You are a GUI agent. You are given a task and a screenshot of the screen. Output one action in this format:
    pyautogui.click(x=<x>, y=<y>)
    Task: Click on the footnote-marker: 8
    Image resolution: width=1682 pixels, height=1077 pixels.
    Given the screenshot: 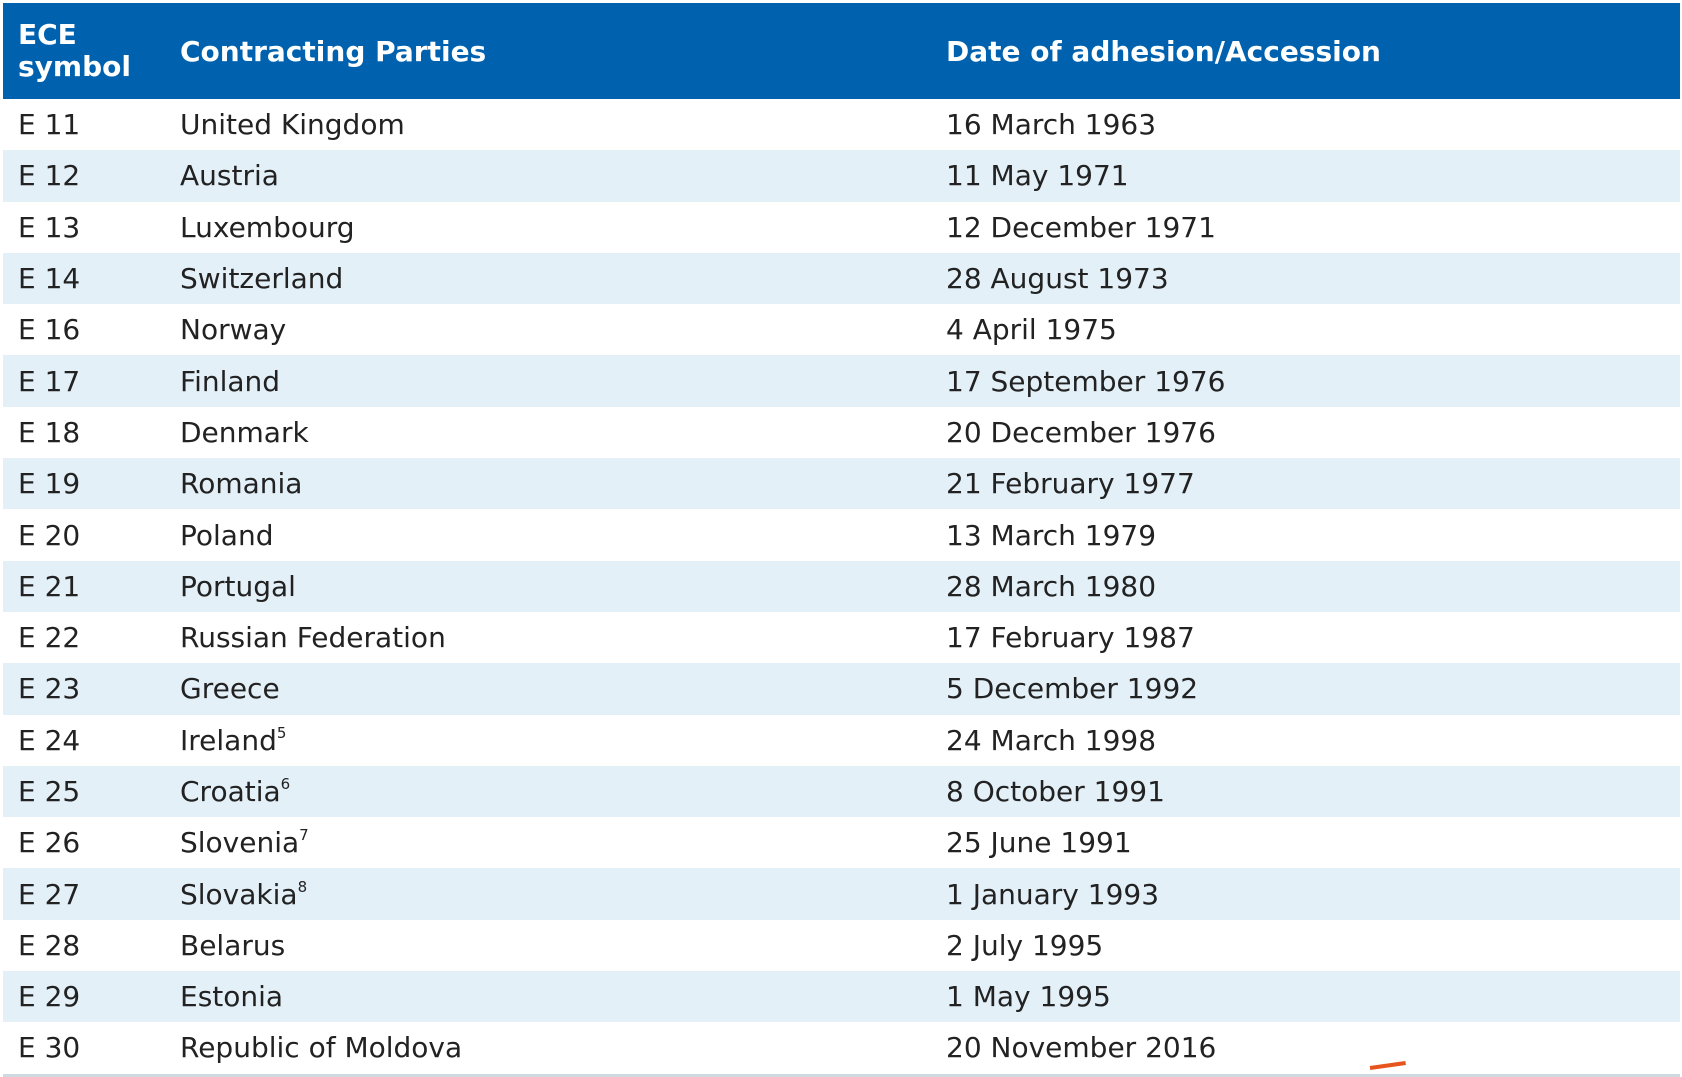 What is the action you would take?
    pyautogui.click(x=302, y=886)
    